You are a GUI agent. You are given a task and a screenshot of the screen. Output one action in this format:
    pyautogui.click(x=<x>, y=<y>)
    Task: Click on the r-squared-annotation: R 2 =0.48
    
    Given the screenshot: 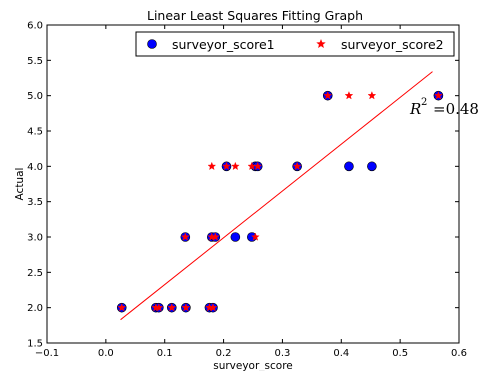 What is the action you would take?
    pyautogui.click(x=444, y=107)
    